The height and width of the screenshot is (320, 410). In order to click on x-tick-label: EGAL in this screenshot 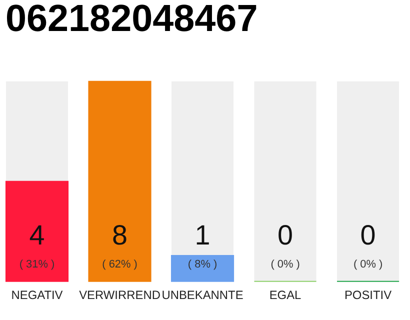, I will do `click(285, 295)`.